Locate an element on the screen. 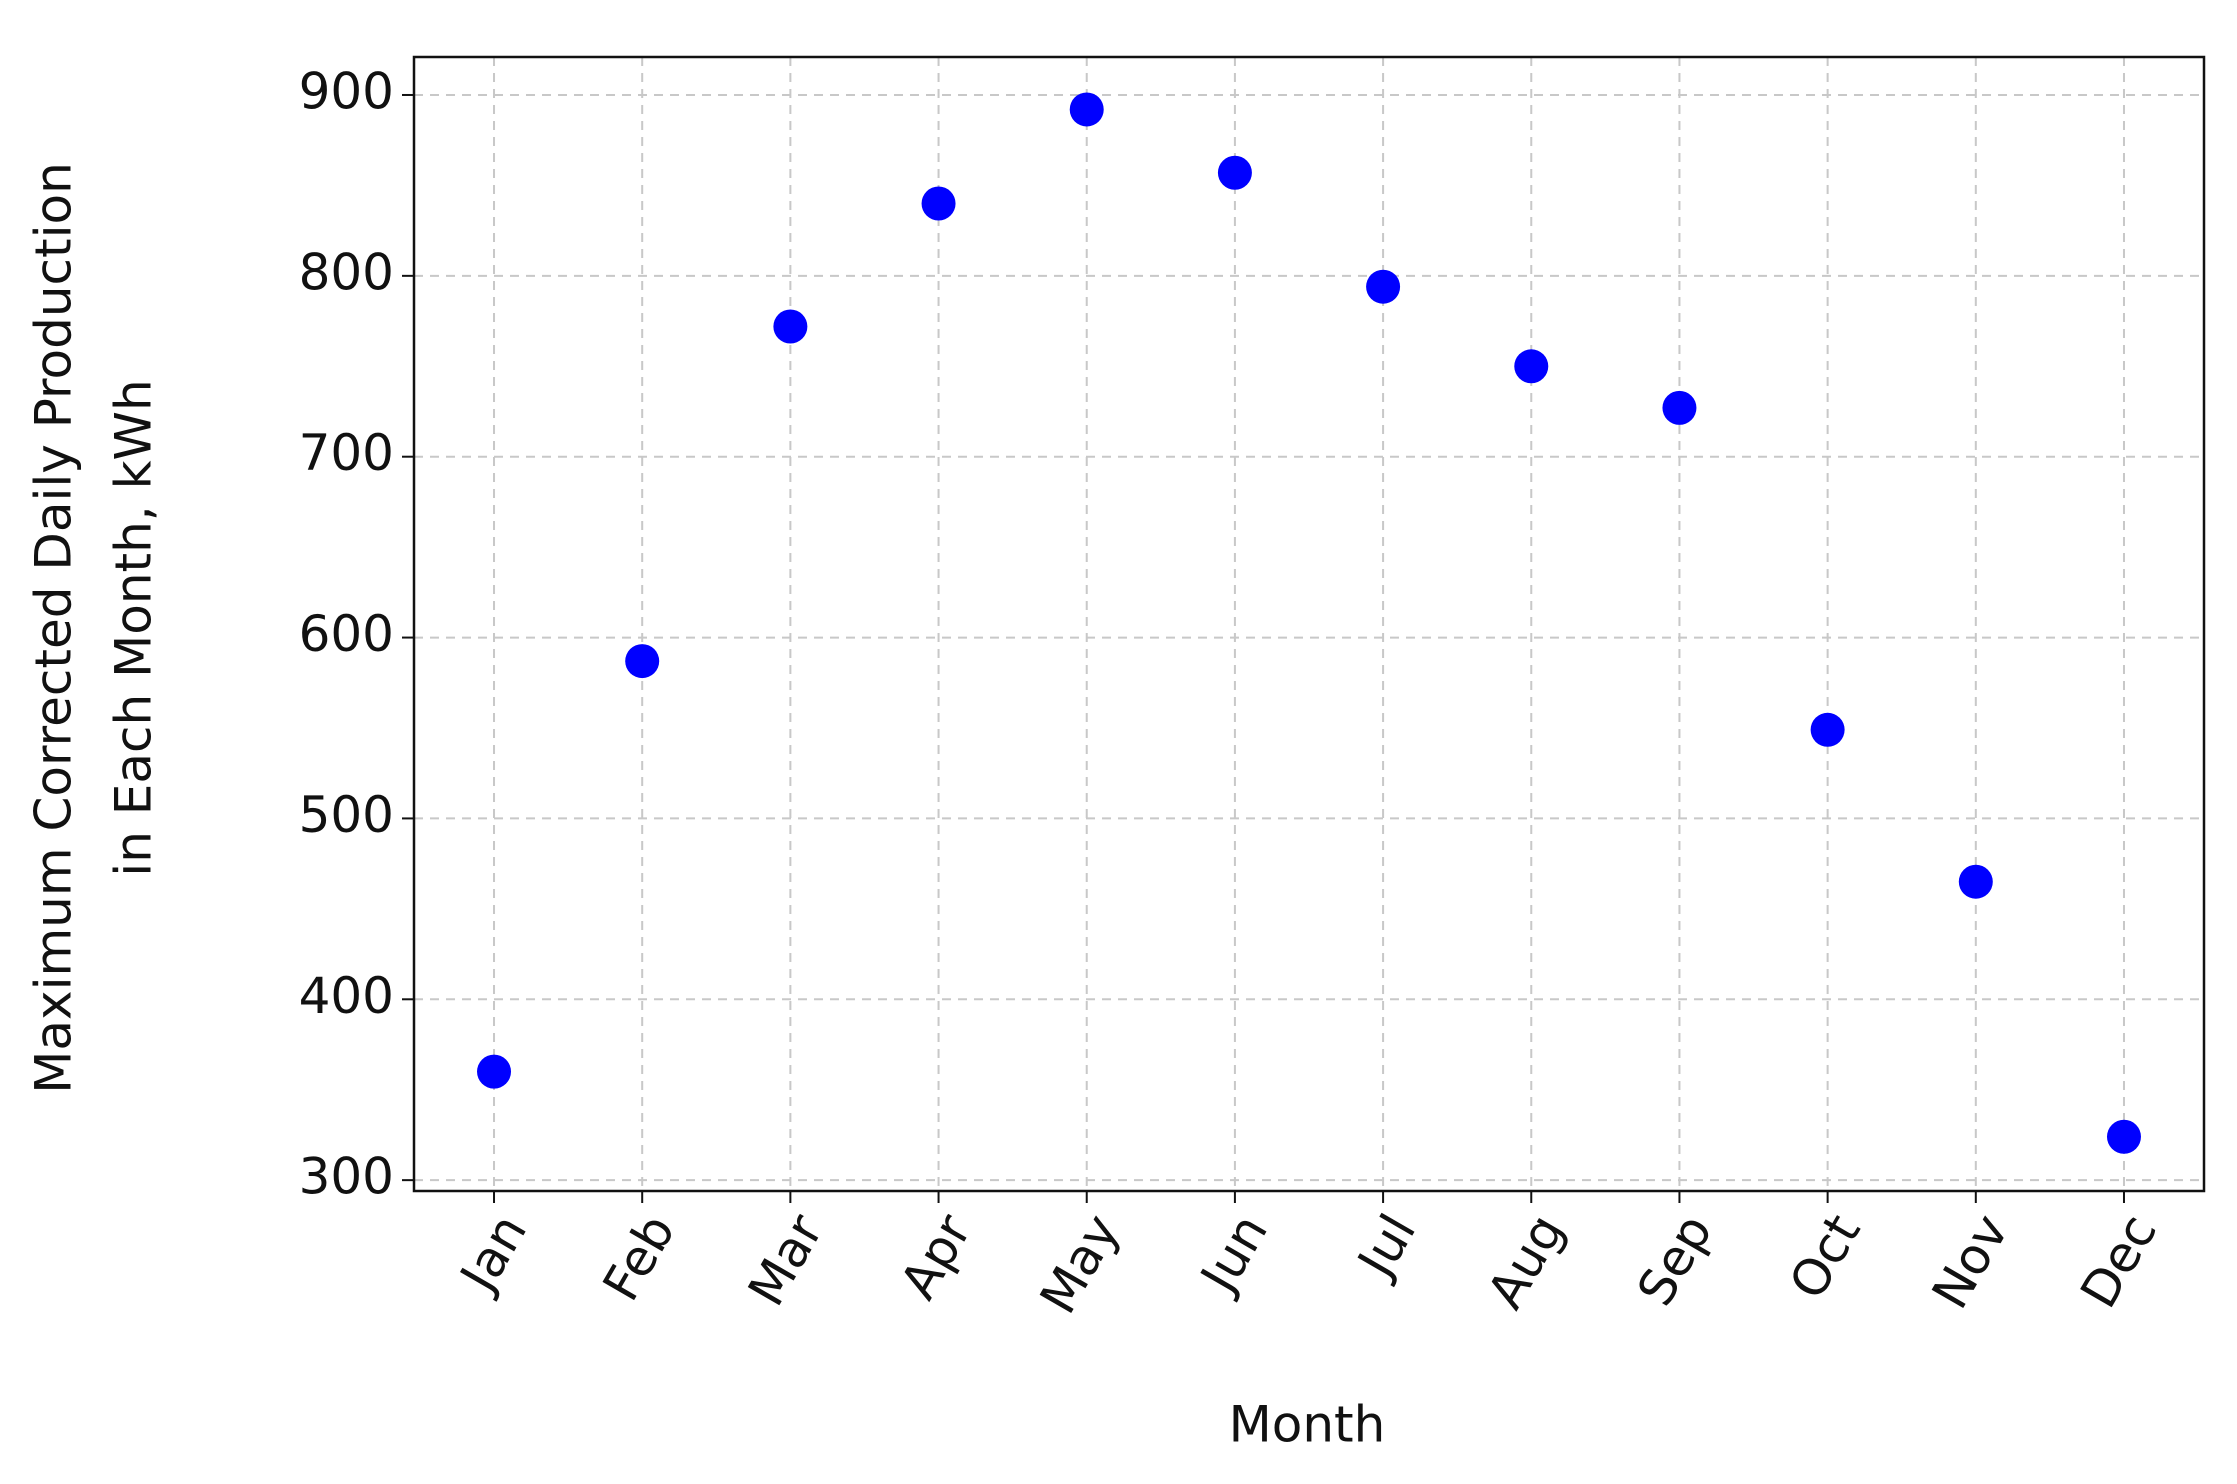 The width and height of the screenshot is (2237, 1484). y-axis-label: in Each Month, kWh is located at coordinates (134, 627).